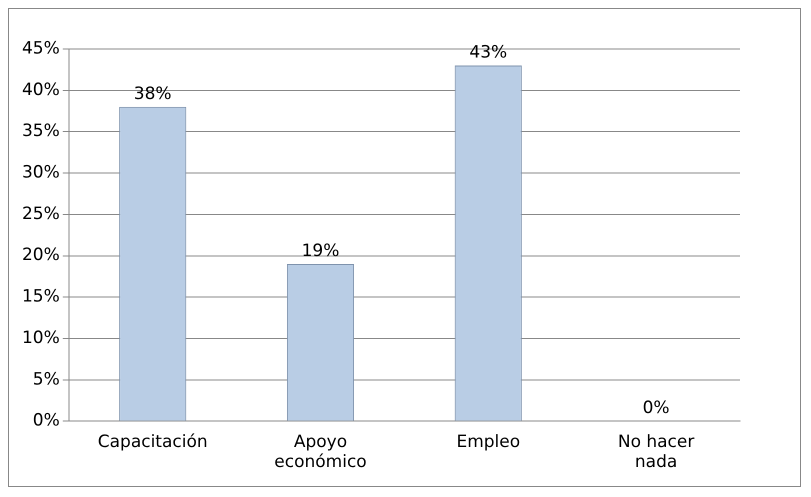 The height and width of the screenshot is (497, 811). What do you see at coordinates (656, 408) in the screenshot?
I see `data-label: 0%` at bounding box center [656, 408].